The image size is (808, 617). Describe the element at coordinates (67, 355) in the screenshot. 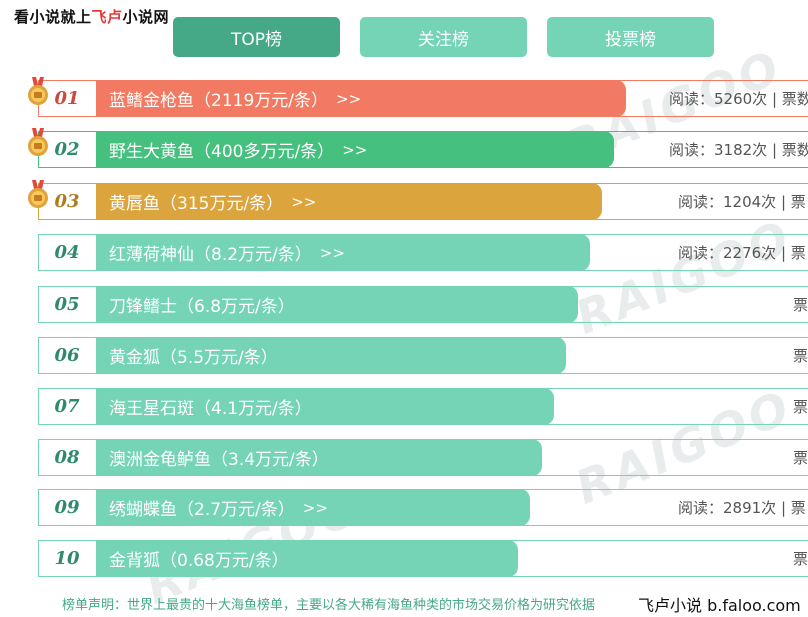

I see `rank-number: 06` at that location.